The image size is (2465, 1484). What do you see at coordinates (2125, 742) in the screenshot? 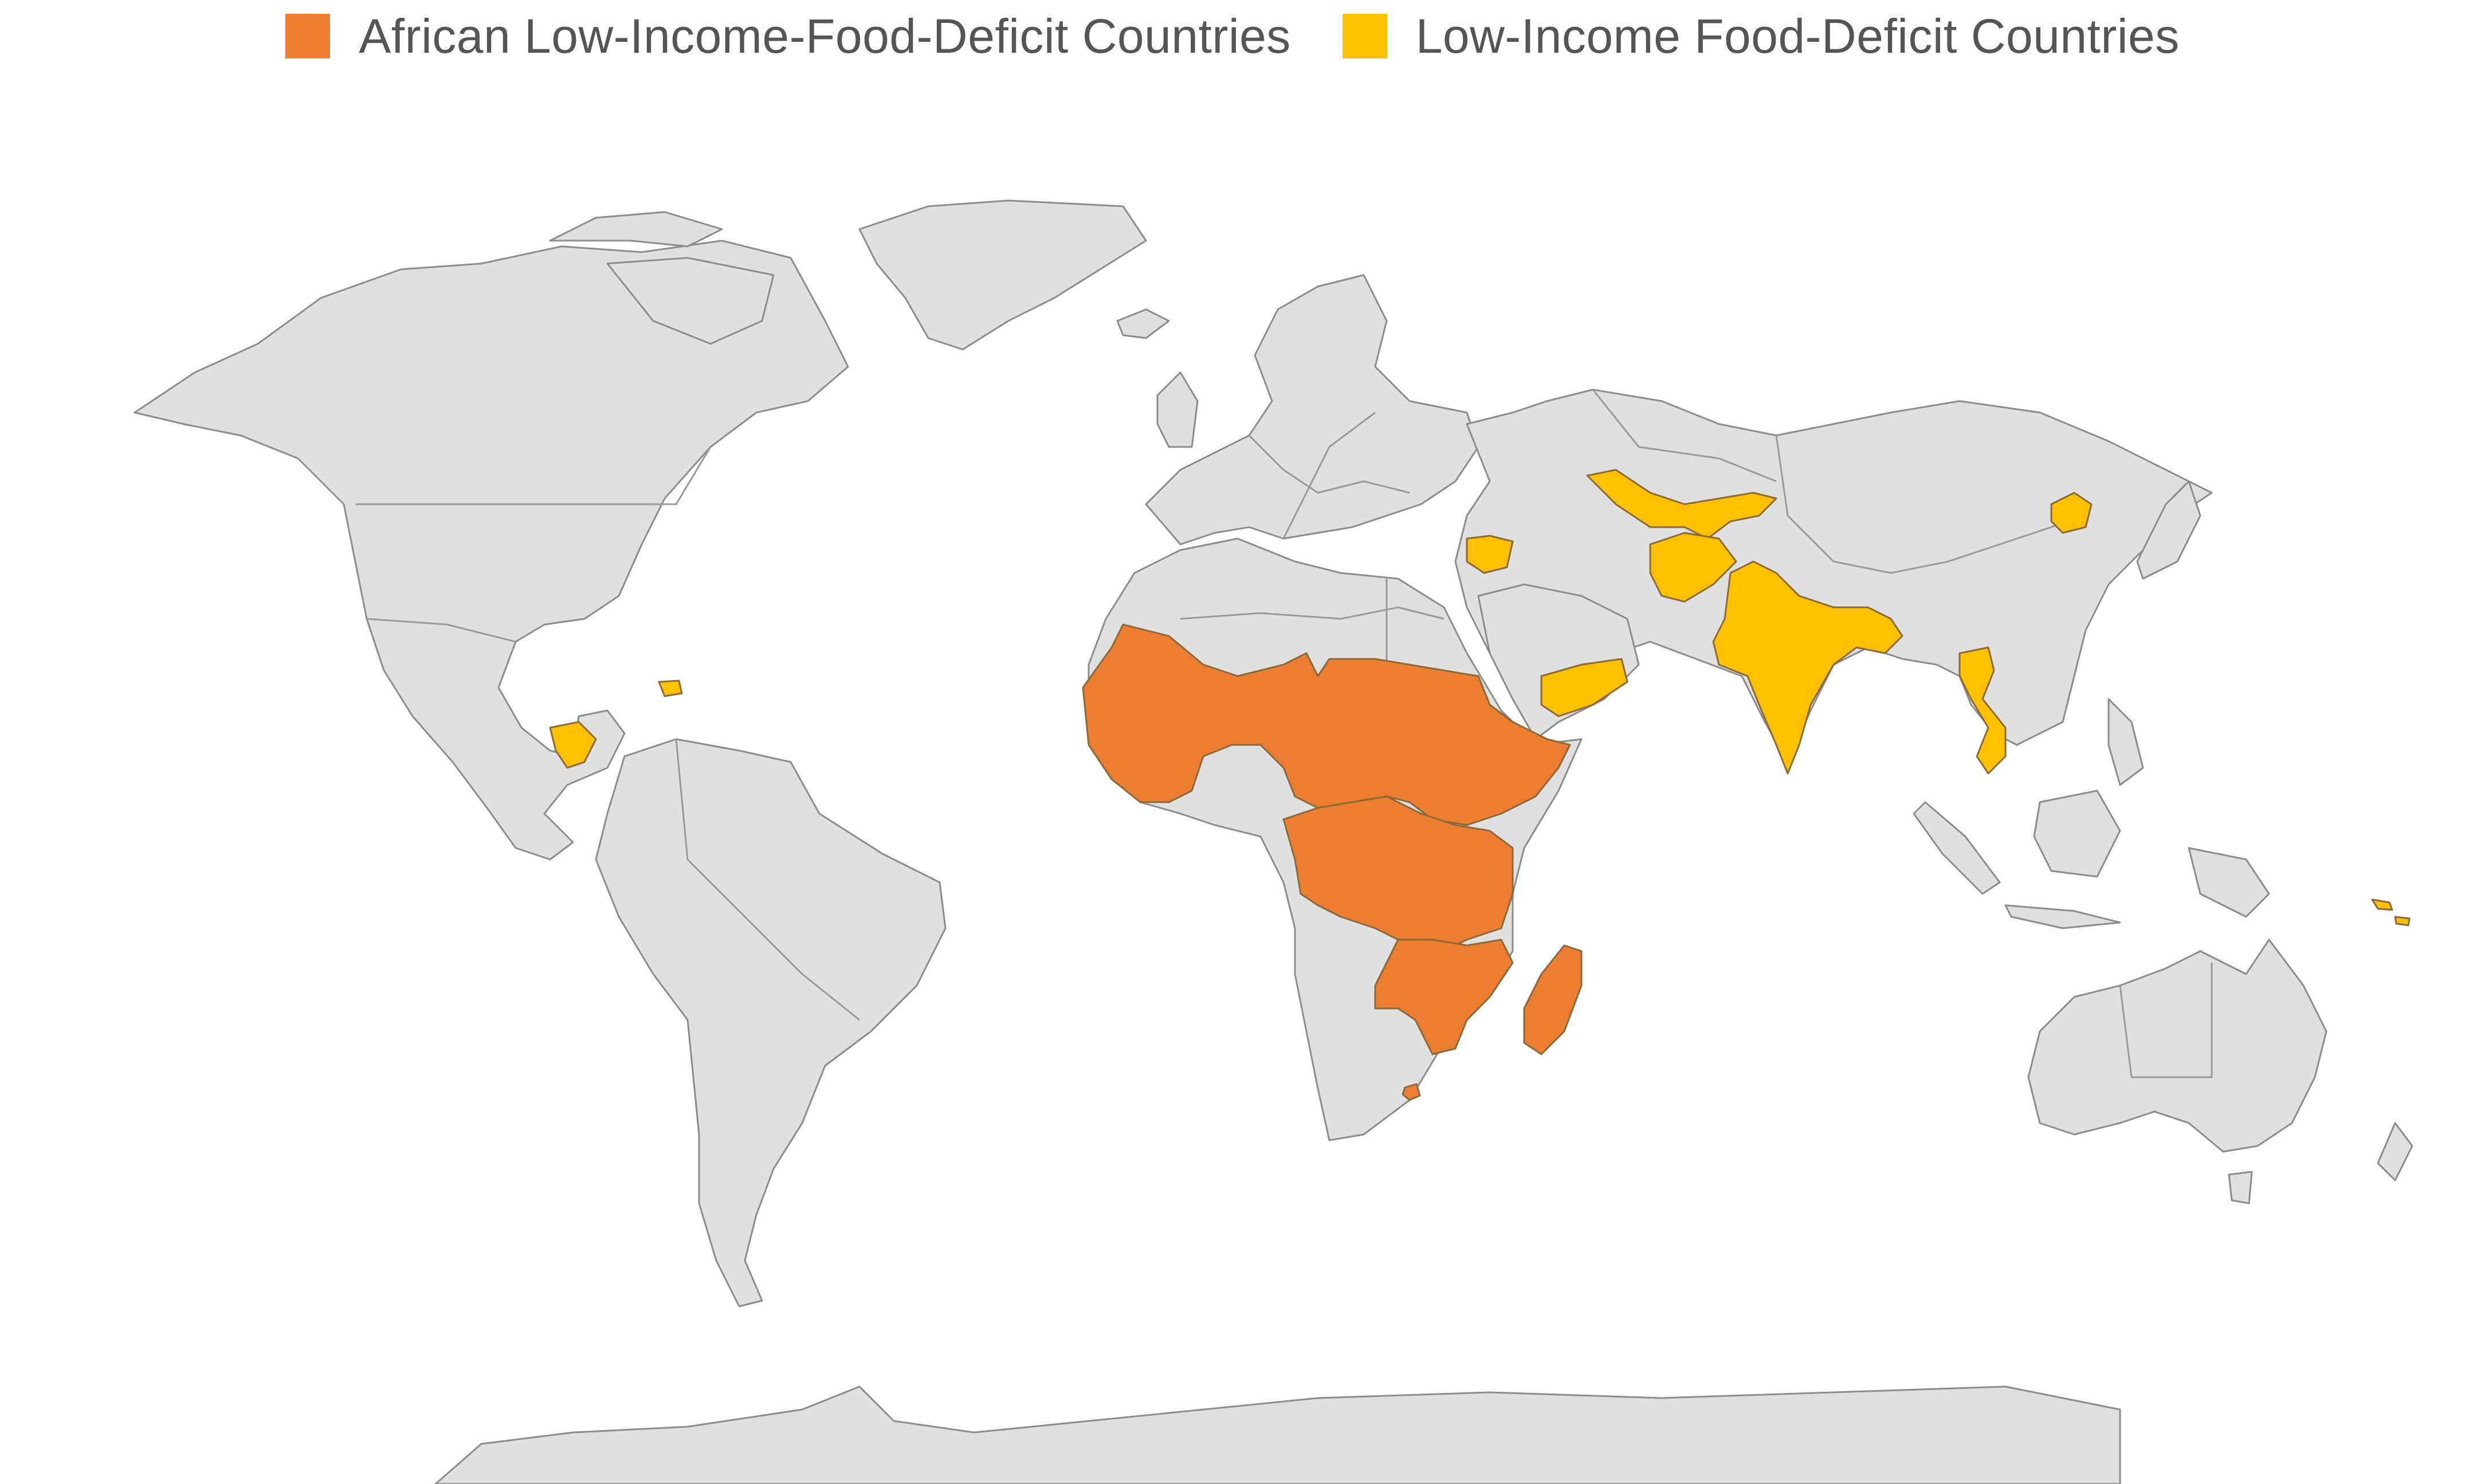
I see `philippines` at bounding box center [2125, 742].